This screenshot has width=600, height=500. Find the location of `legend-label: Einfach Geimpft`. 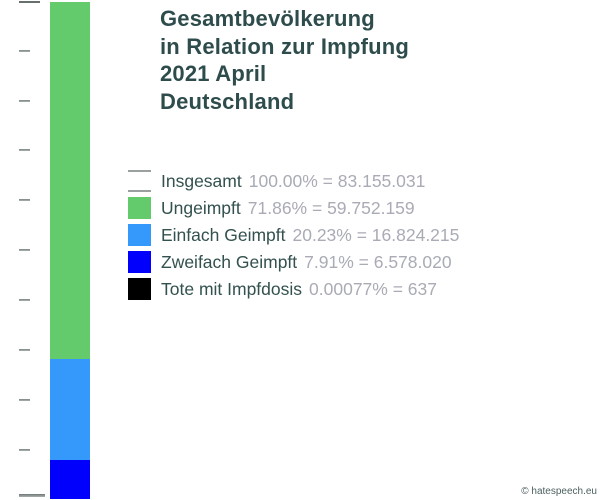

legend-label: Einfach Geimpft is located at coordinates (223, 234).